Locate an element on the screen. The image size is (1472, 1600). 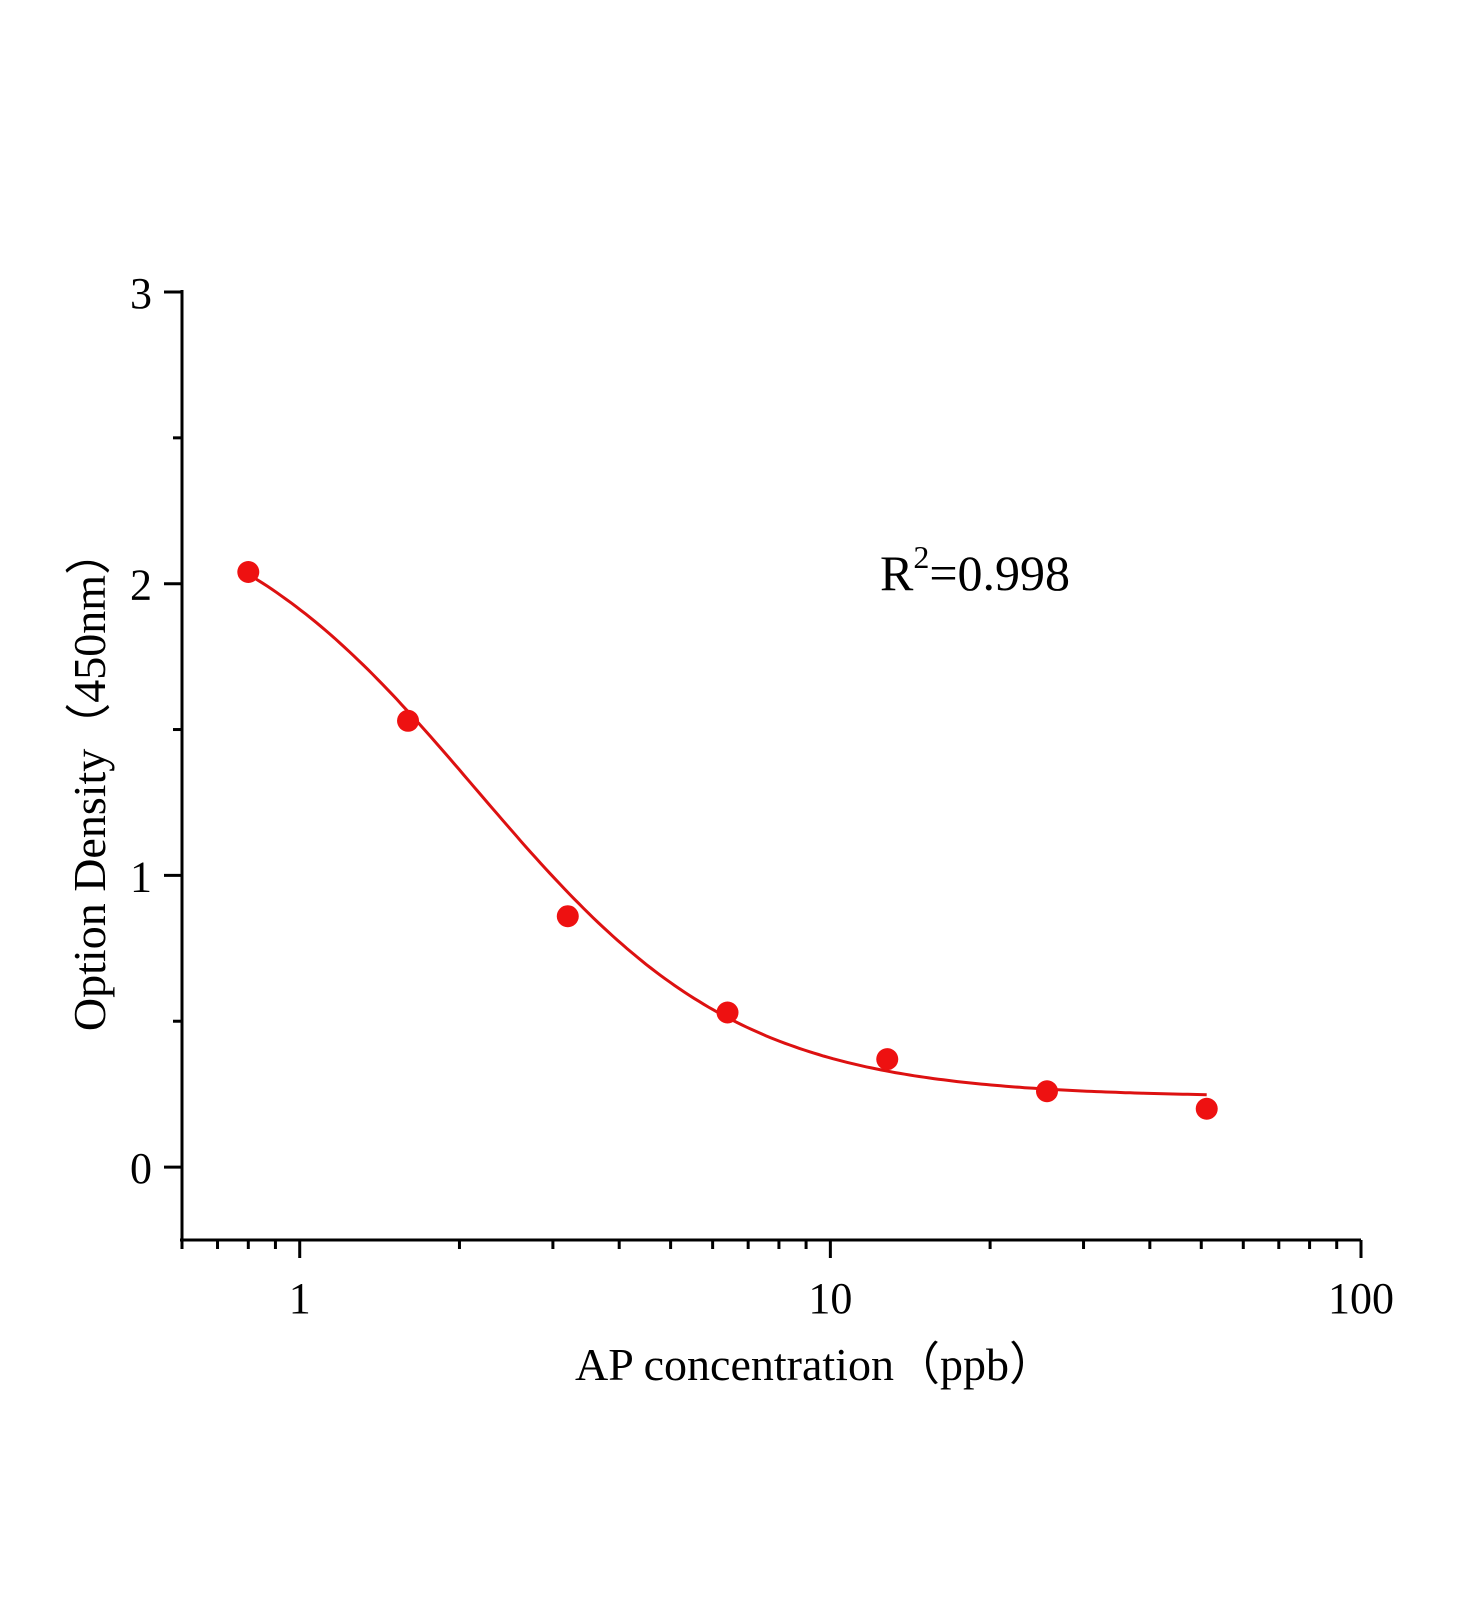
y-tick-label: 2 is located at coordinates (141, 585).